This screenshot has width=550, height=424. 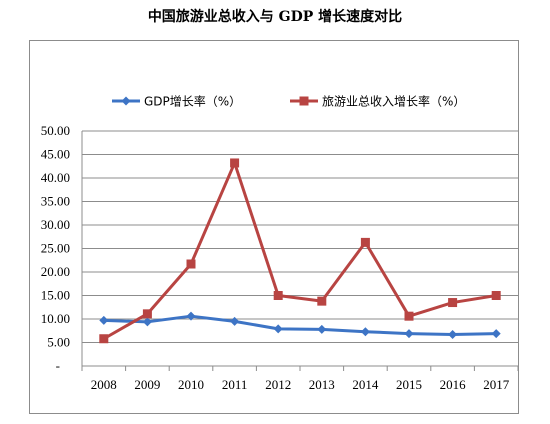 What do you see at coordinates (191, 384) in the screenshot?
I see `x-tick-label: 2010` at bounding box center [191, 384].